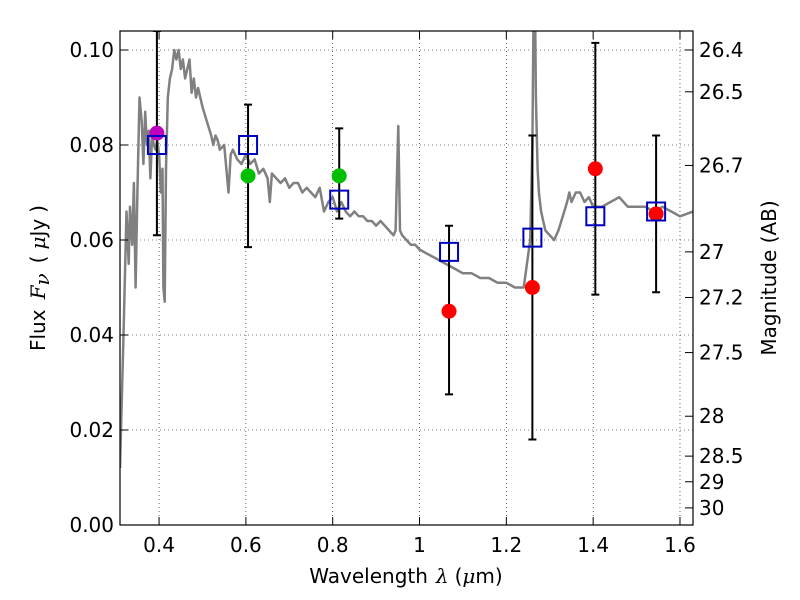 Image resolution: width=800 pixels, height=600 pixels. What do you see at coordinates (38, 209) in the screenshot?
I see `y-axis-label-close: )` at bounding box center [38, 209].